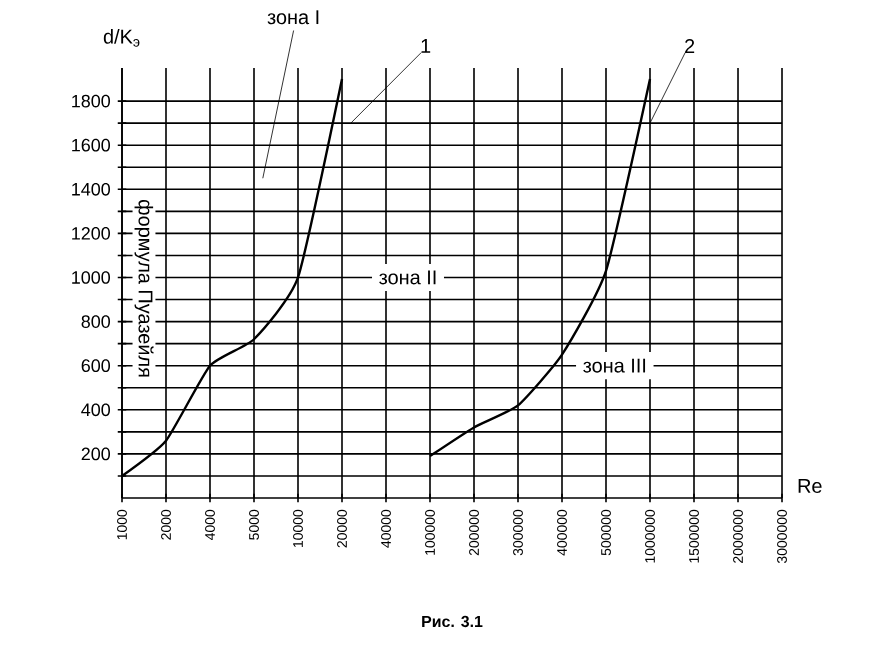 This screenshot has height=668, width=882. I want to click on y-axis-title: d/K$_{э}$, so click(121, 38).